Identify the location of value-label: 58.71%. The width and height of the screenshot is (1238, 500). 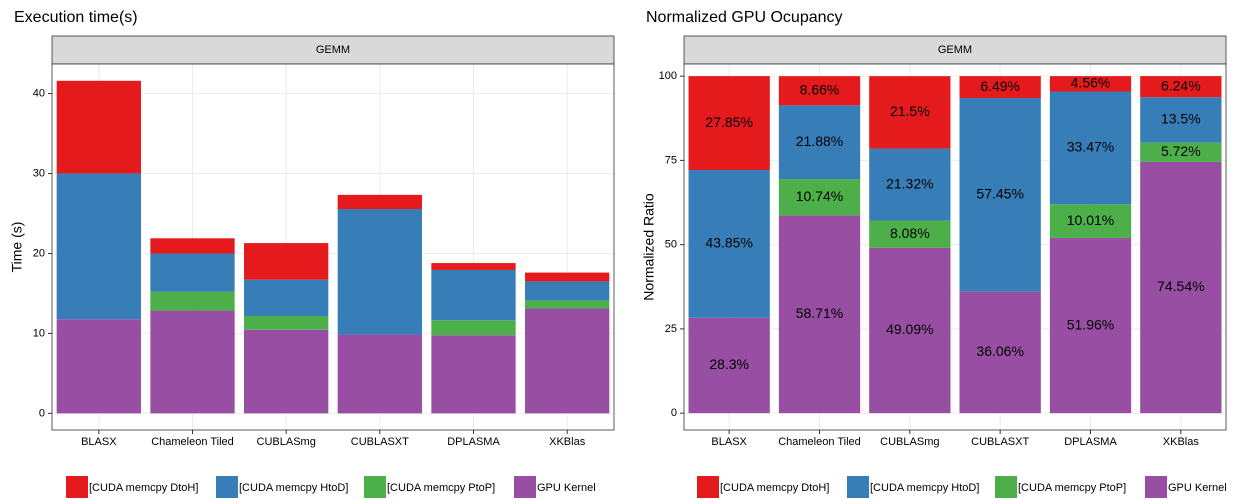
(819, 313).